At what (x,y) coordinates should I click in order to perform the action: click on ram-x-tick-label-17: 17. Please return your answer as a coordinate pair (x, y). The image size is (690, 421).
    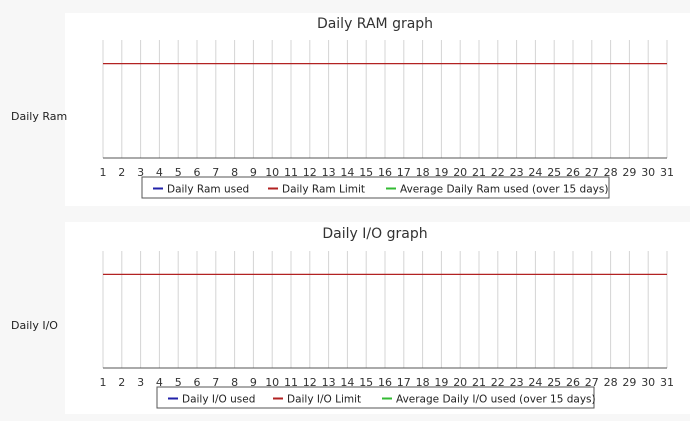
    Looking at the image, I should click on (404, 172).